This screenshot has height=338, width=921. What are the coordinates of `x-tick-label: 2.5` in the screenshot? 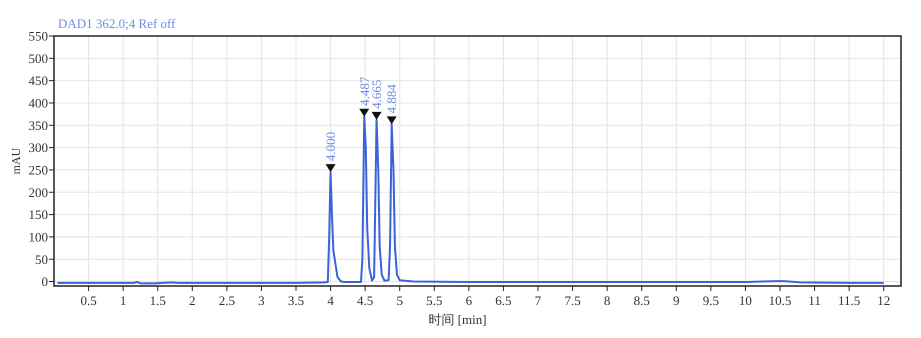 It's located at (226, 300).